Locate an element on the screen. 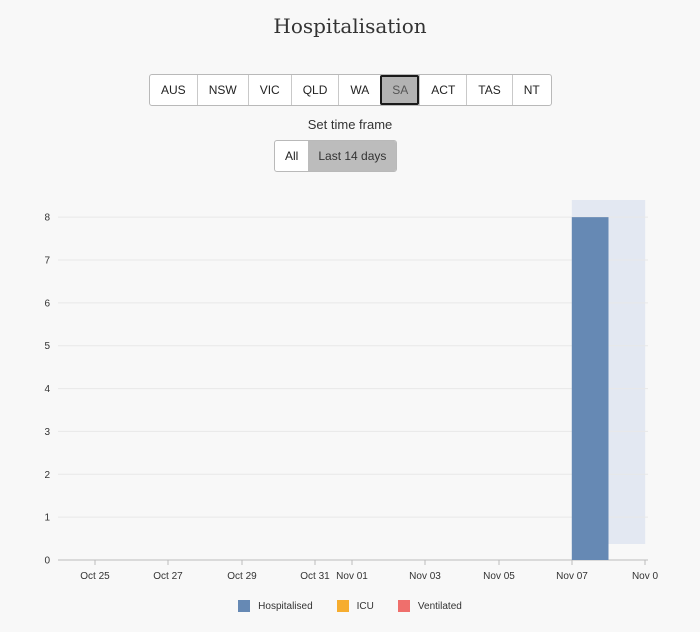  timeframe-label: Set time frame is located at coordinates (350, 124).